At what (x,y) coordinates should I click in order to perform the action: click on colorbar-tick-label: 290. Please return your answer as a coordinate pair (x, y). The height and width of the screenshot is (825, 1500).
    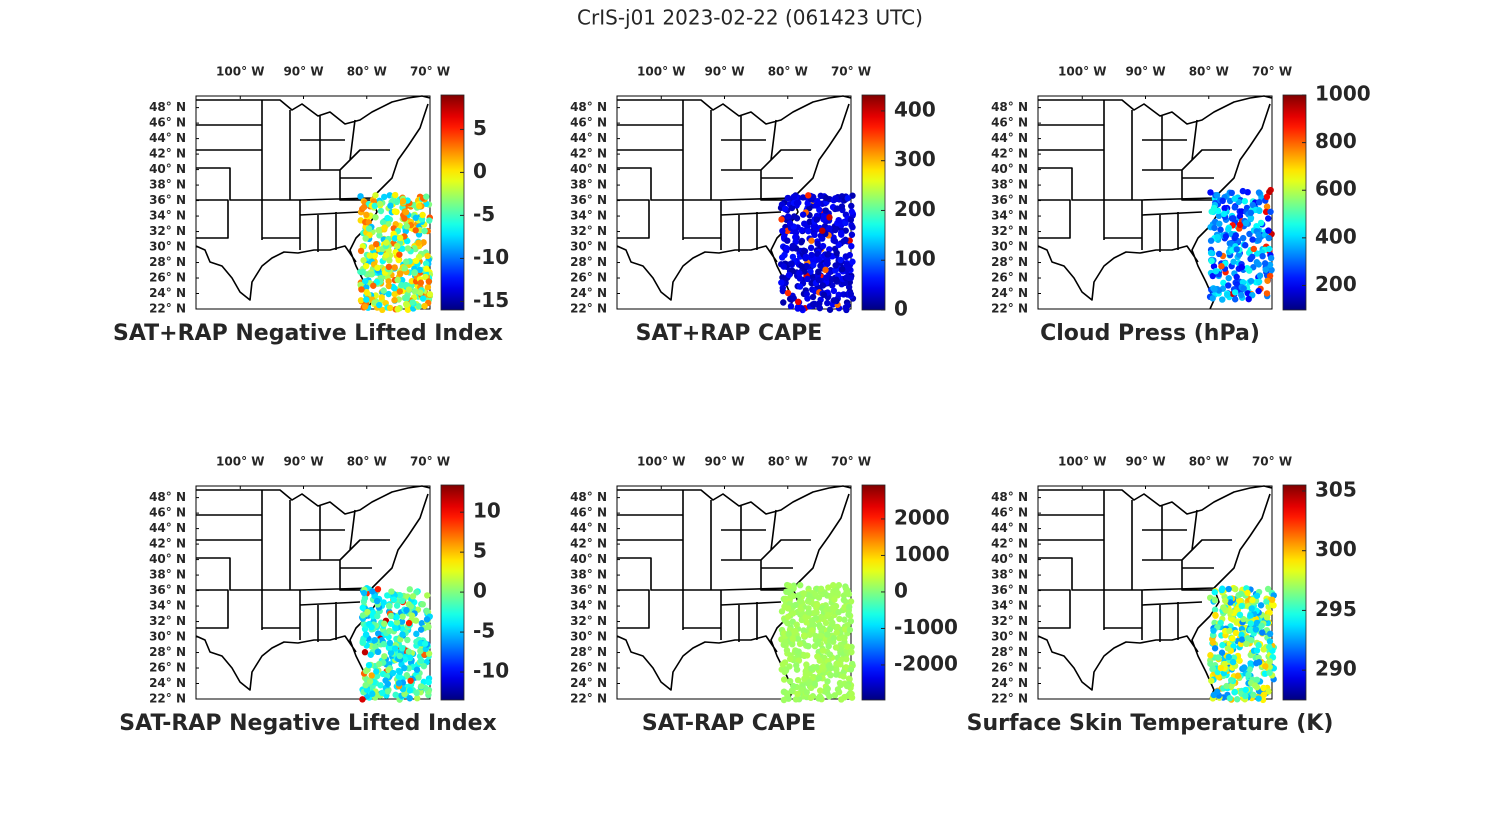
    Looking at the image, I should click on (1336, 669).